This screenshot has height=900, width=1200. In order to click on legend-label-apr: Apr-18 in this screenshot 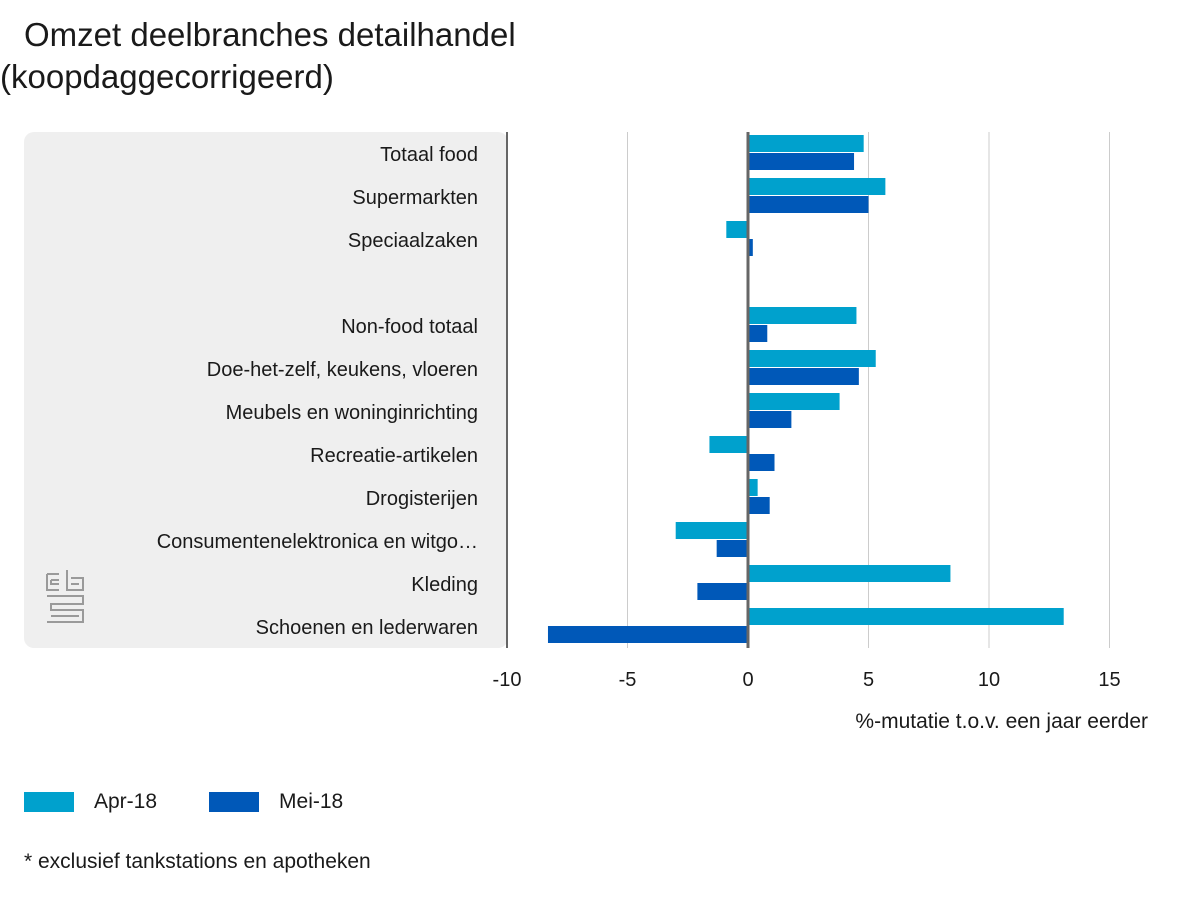, I will do `click(126, 801)`.